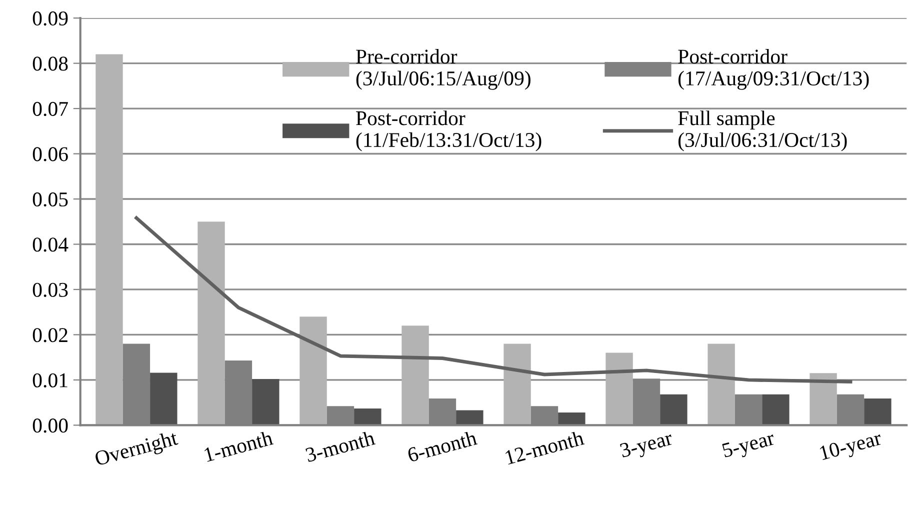  What do you see at coordinates (50, 199) in the screenshot?
I see `y-tick-label: 0.05` at bounding box center [50, 199].